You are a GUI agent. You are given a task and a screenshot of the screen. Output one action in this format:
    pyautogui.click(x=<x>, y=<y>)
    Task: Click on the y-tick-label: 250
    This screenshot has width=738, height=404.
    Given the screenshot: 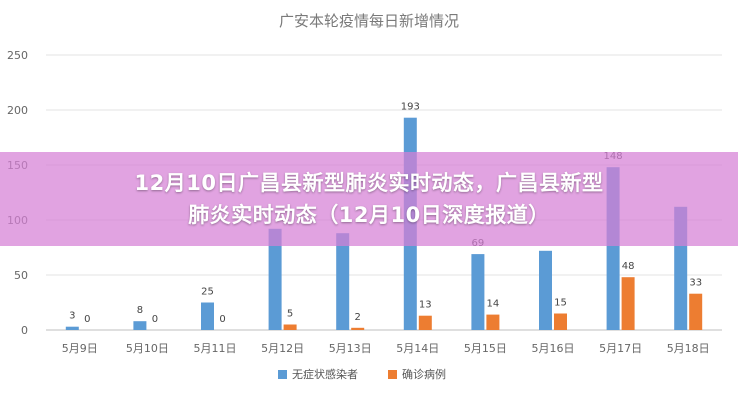 What is the action you would take?
    pyautogui.click(x=17, y=55)
    